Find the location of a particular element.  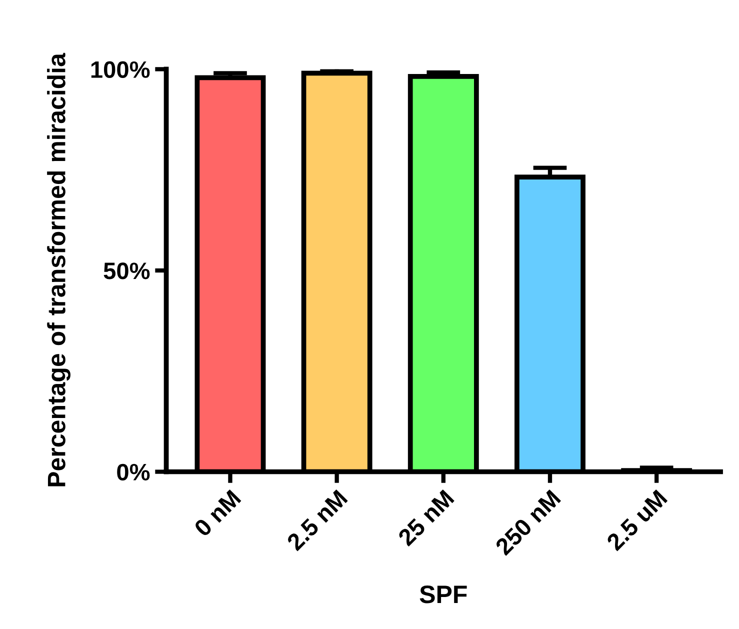

x-tick-label: 2.5 uM is located at coordinates (637, 520).